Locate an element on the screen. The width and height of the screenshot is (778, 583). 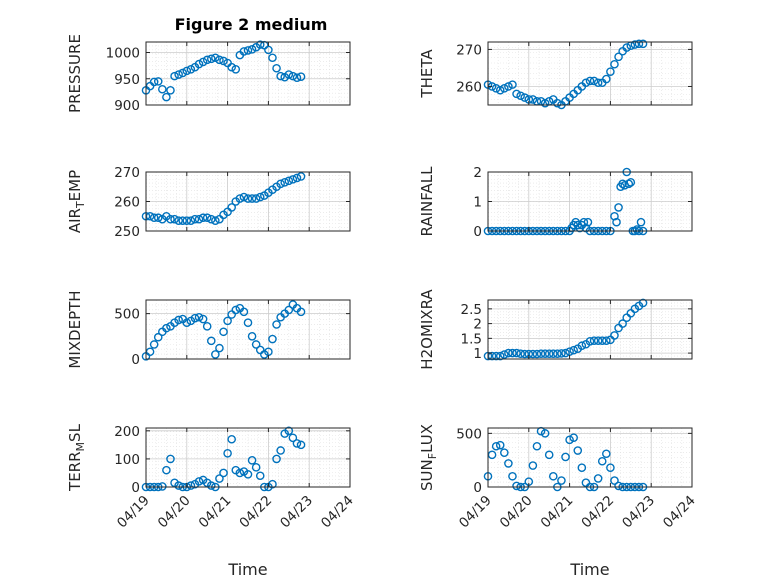
y-tick-label: 1 is located at coordinates (477, 354).